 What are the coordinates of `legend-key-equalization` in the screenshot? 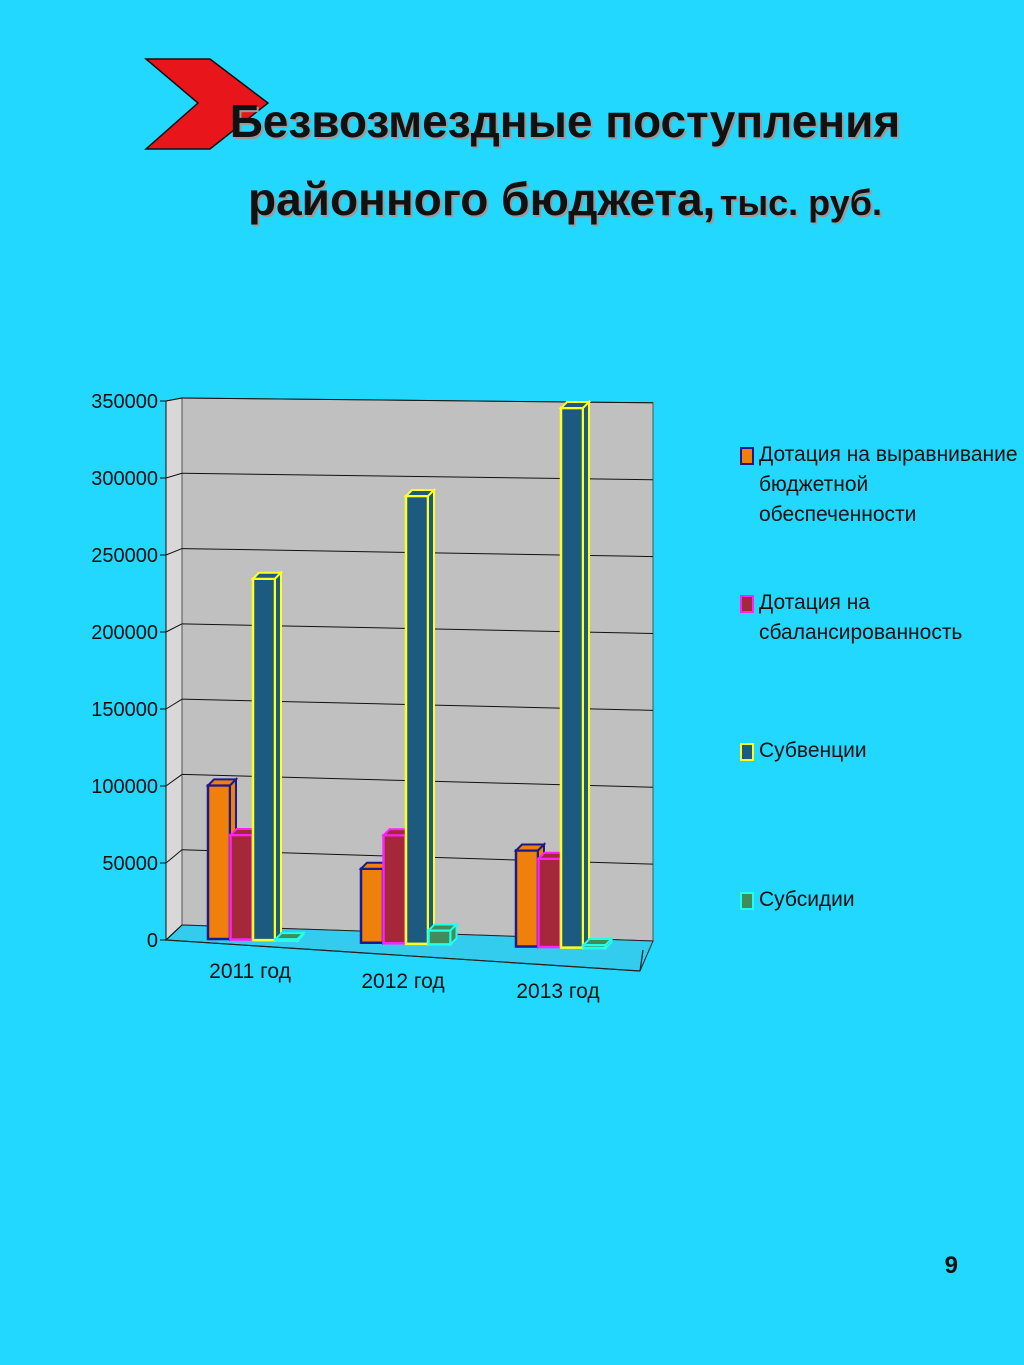 It's located at (747, 456).